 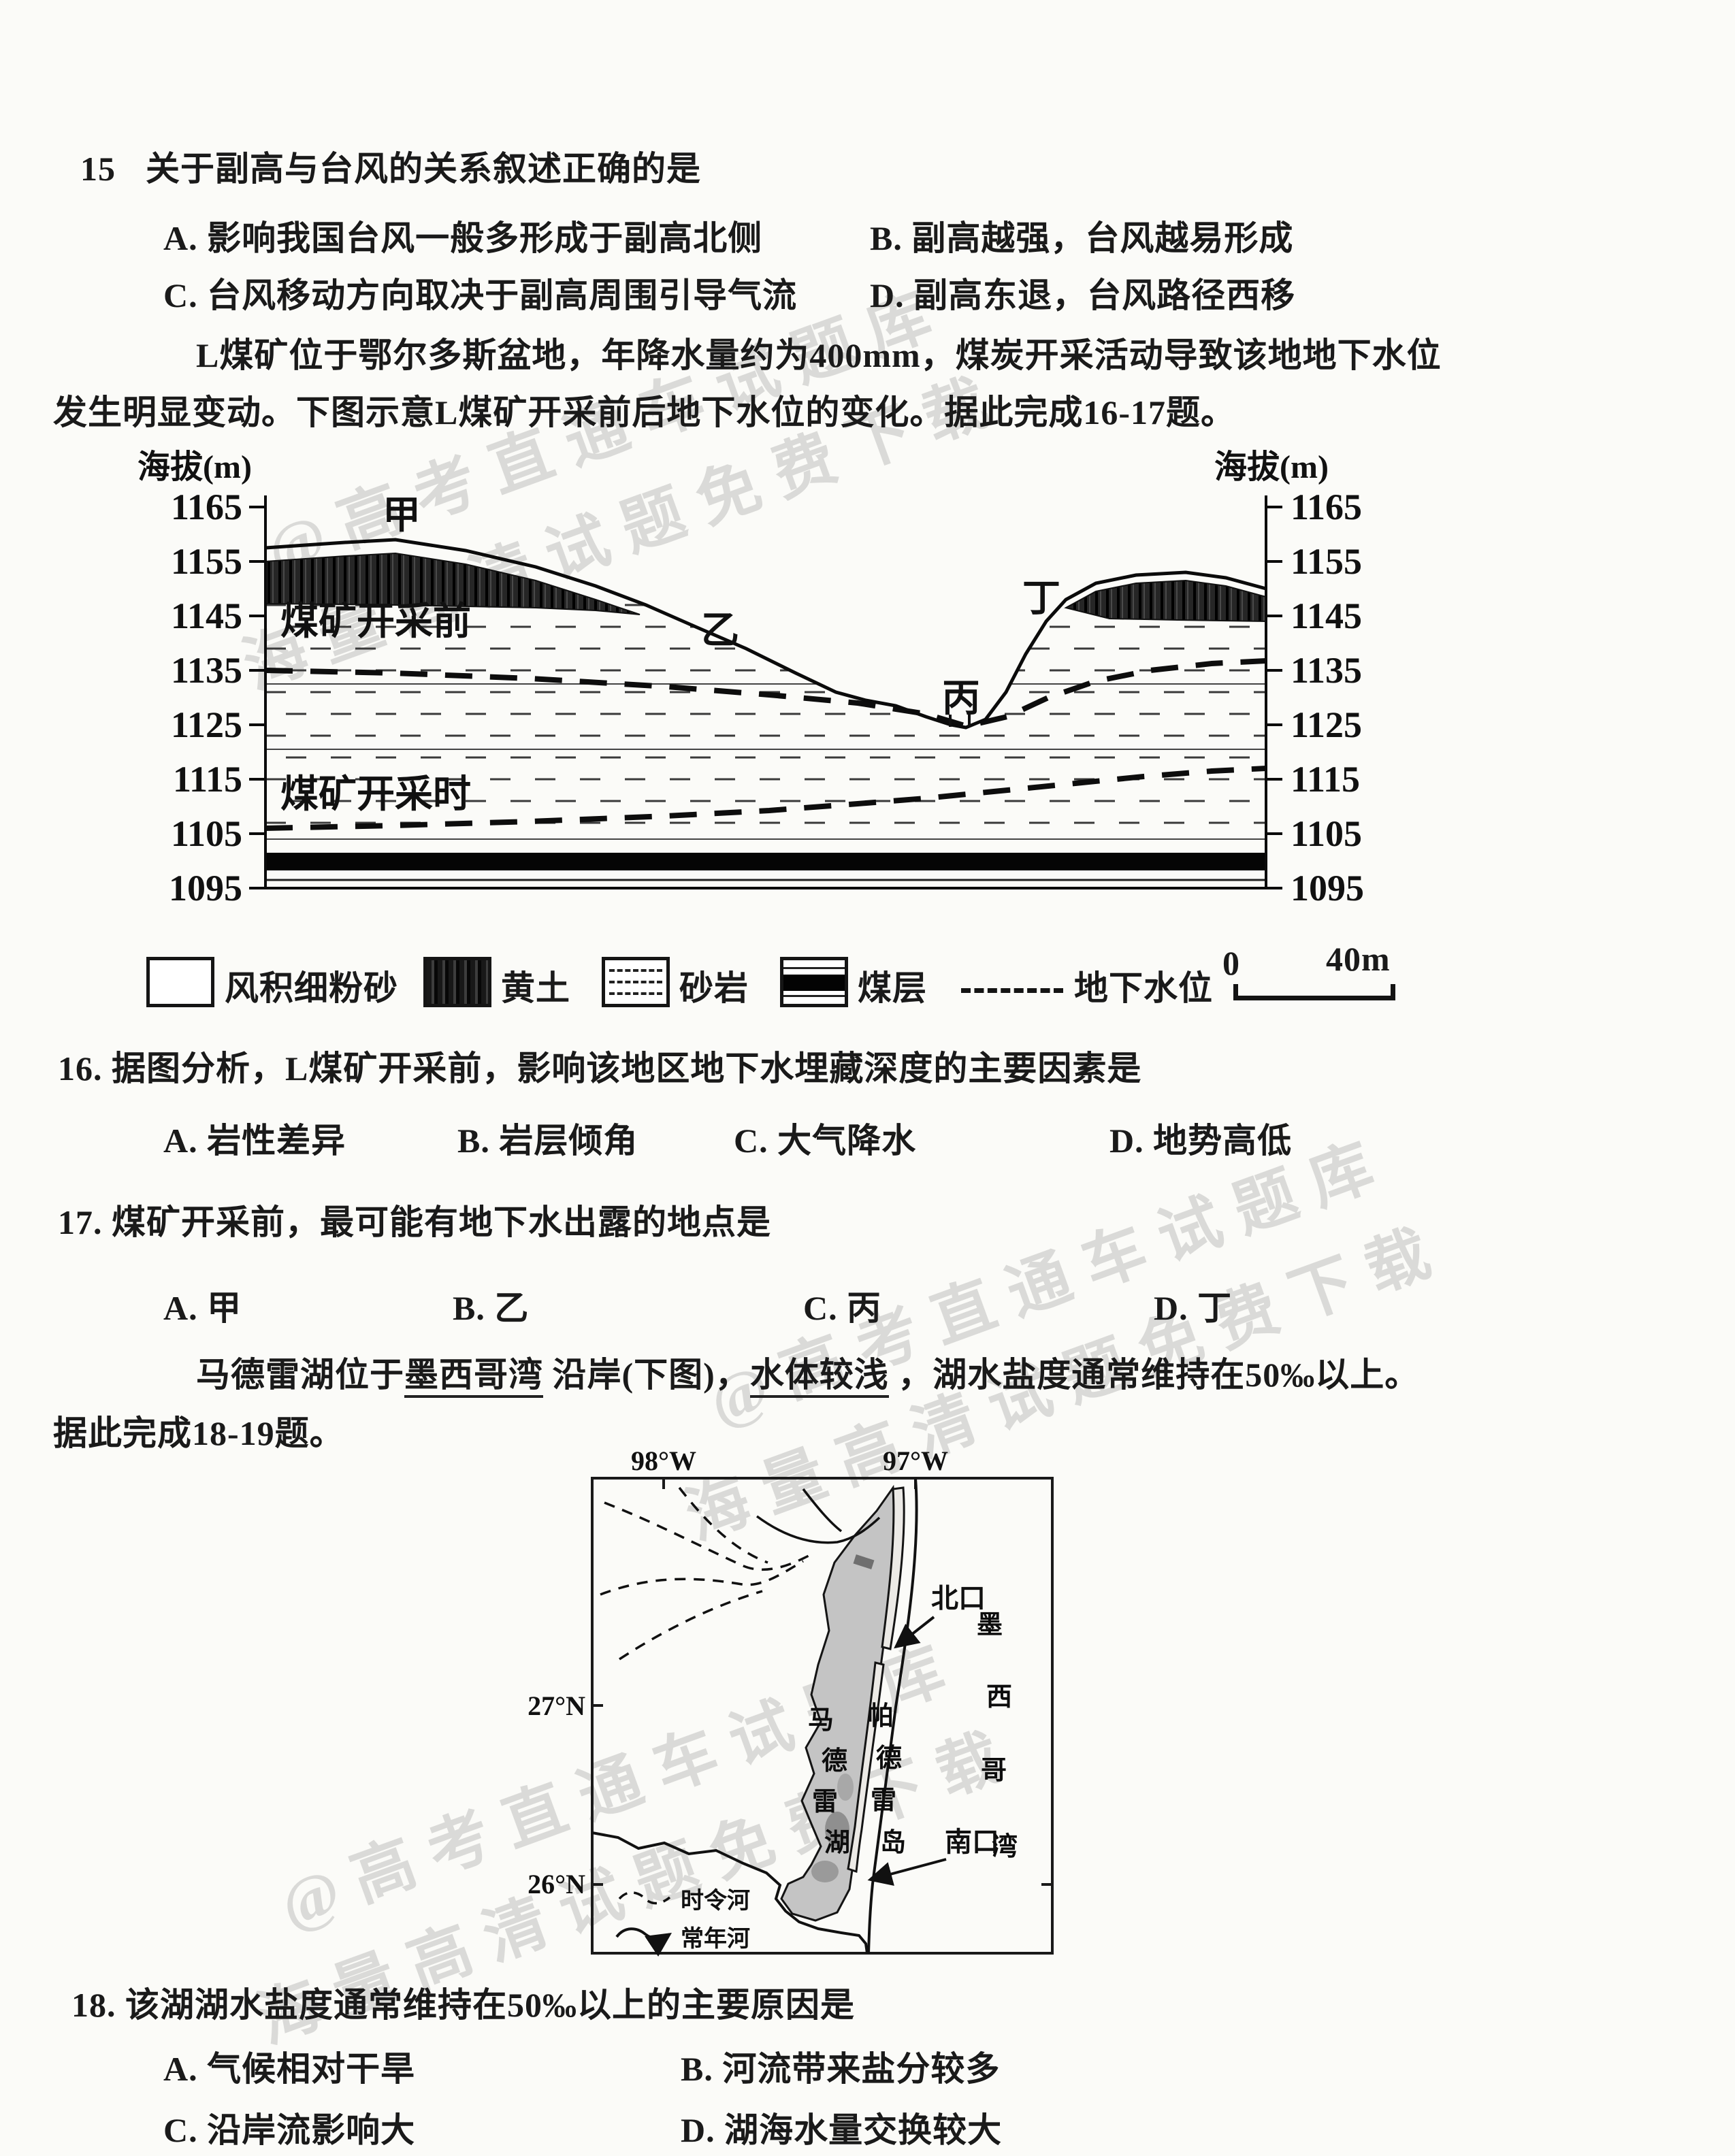 What do you see at coordinates (402, 516) in the screenshot?
I see `point-jia: 甲` at bounding box center [402, 516].